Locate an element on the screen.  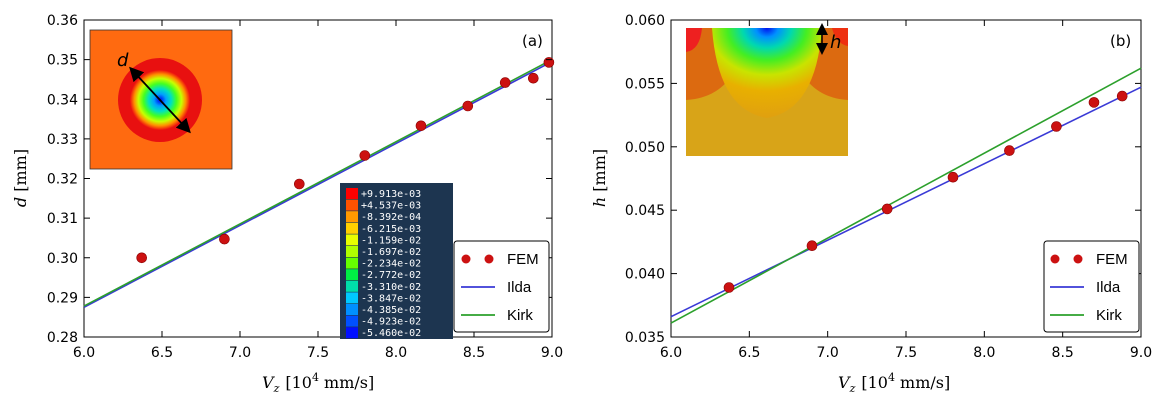
x-tick-label-a: 6.0 is located at coordinates (84, 353).